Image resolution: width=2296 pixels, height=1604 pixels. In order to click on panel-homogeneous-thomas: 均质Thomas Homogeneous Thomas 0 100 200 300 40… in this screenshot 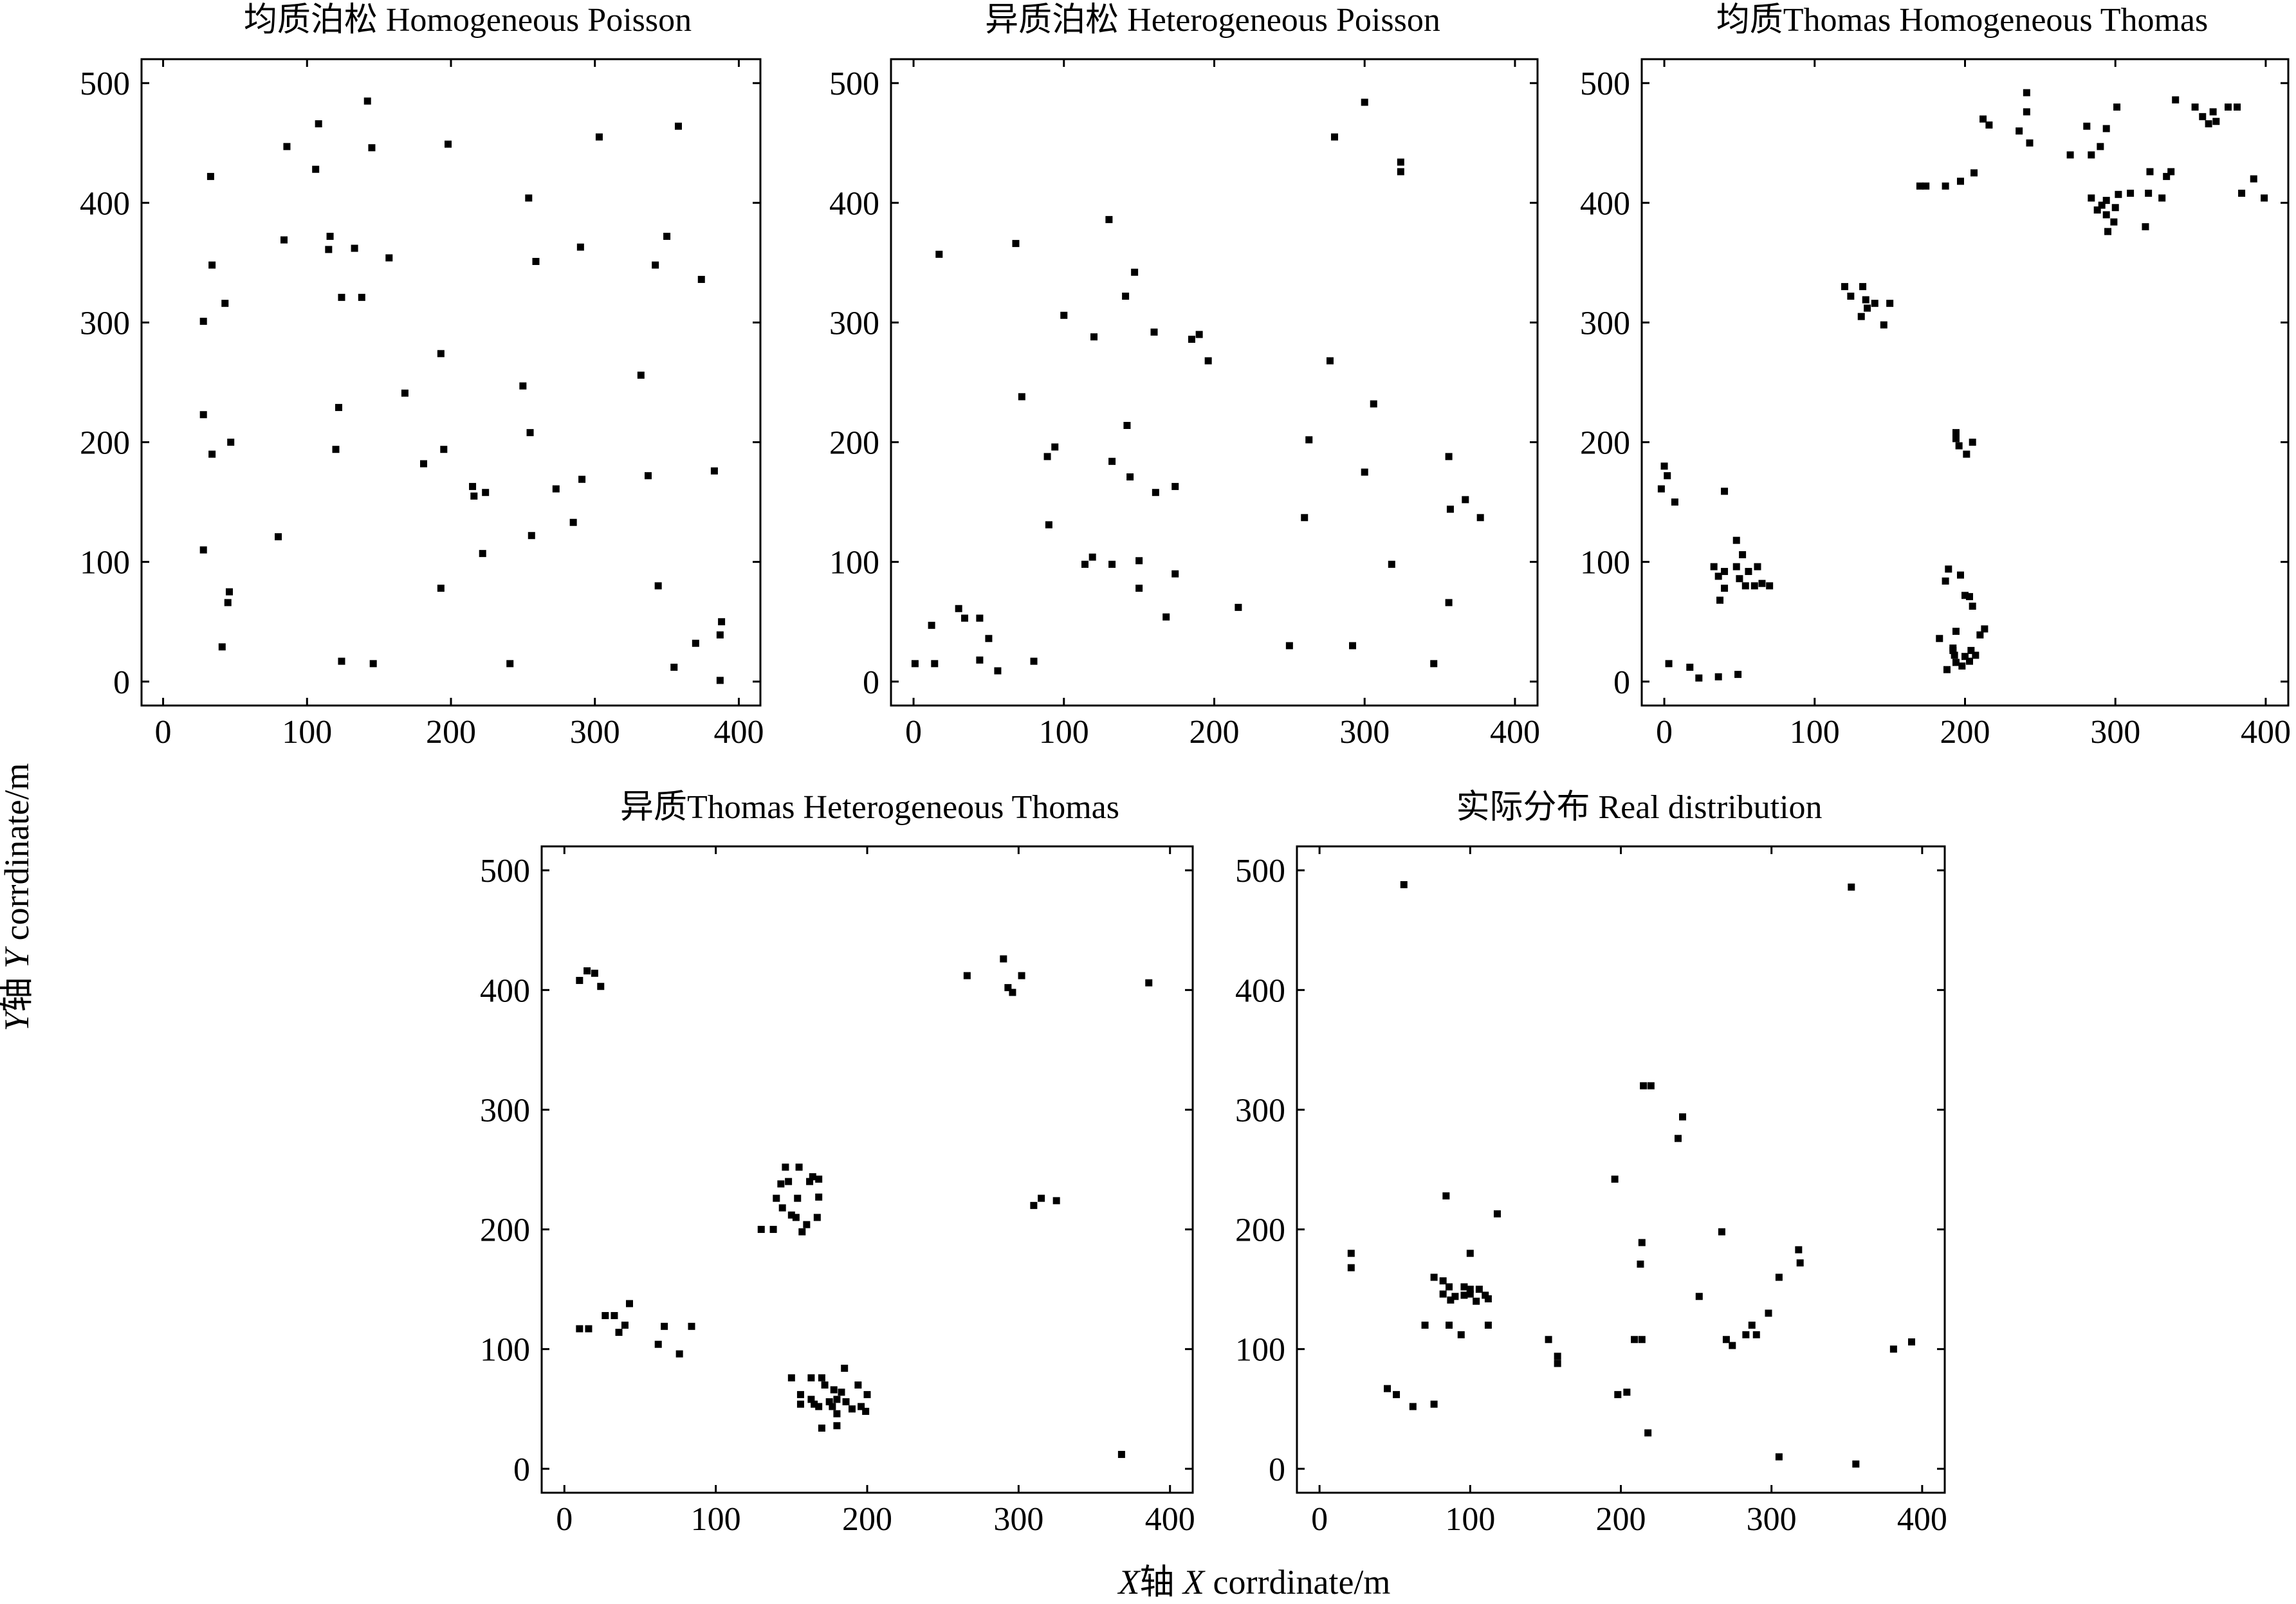, I will do `click(1935, 376)`.